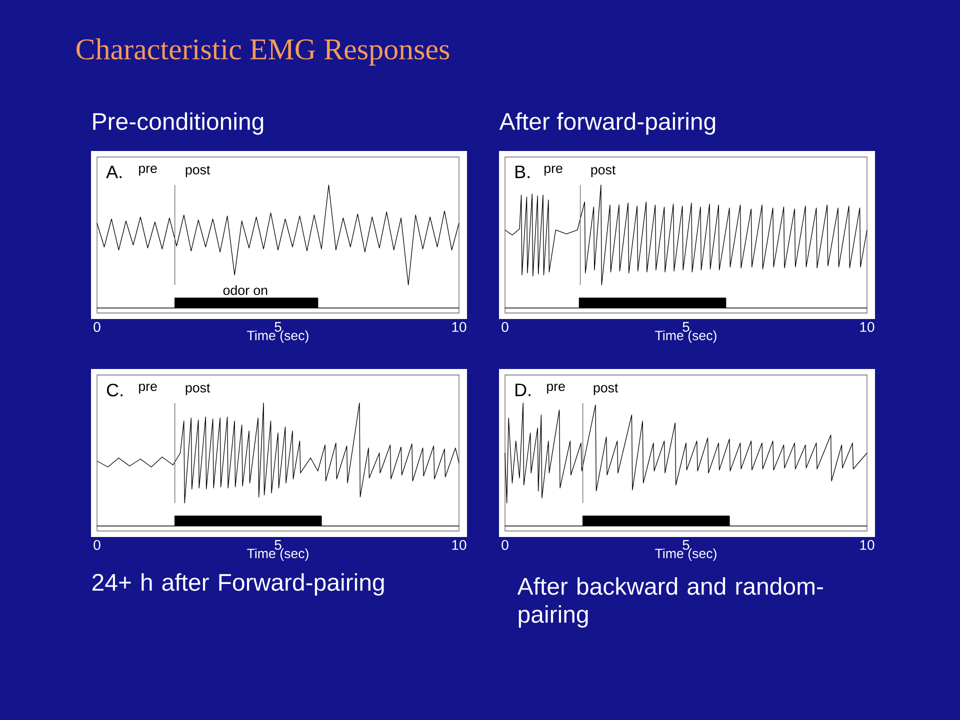 The width and height of the screenshot is (960, 720). Describe the element at coordinates (178, 123) in the screenshot. I see `chart-title: Pre-conditioning` at that location.